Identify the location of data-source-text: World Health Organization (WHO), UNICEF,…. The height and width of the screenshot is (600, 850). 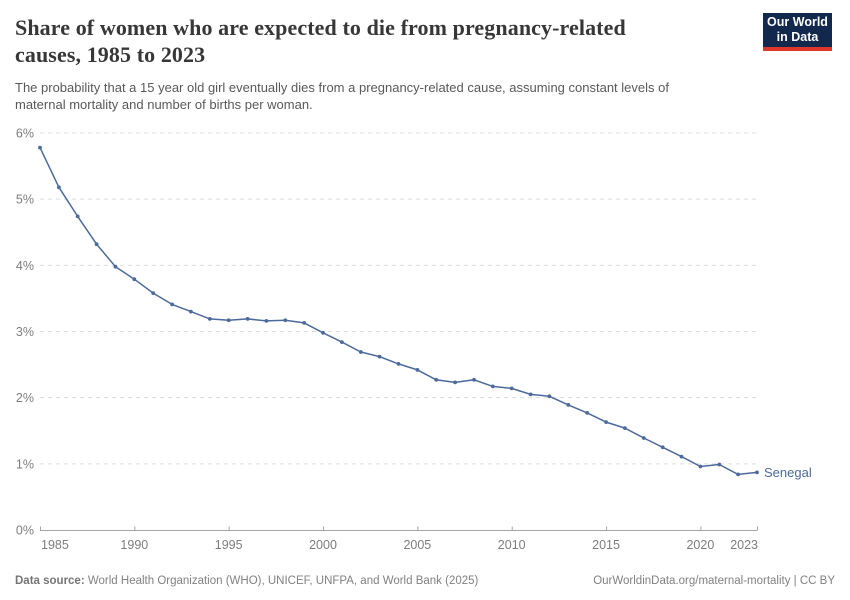
(281, 581).